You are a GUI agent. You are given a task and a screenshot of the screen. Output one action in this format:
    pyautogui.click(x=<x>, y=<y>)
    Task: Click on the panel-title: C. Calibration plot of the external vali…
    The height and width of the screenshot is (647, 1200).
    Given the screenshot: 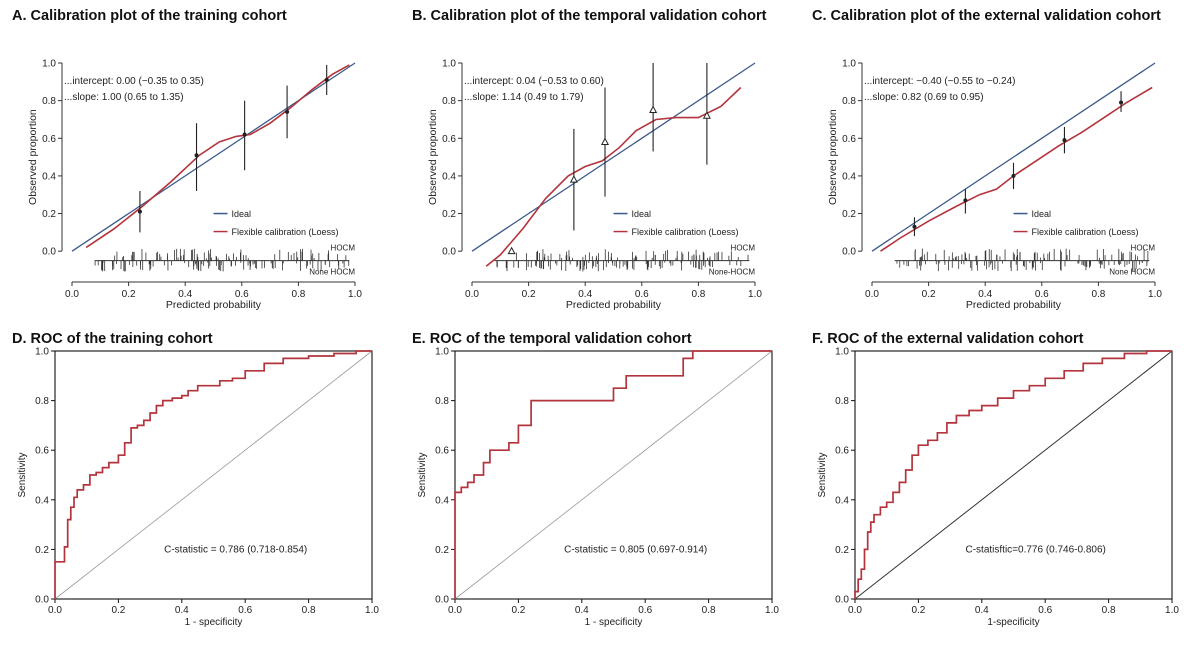 What is the action you would take?
    pyautogui.click(x=986, y=16)
    